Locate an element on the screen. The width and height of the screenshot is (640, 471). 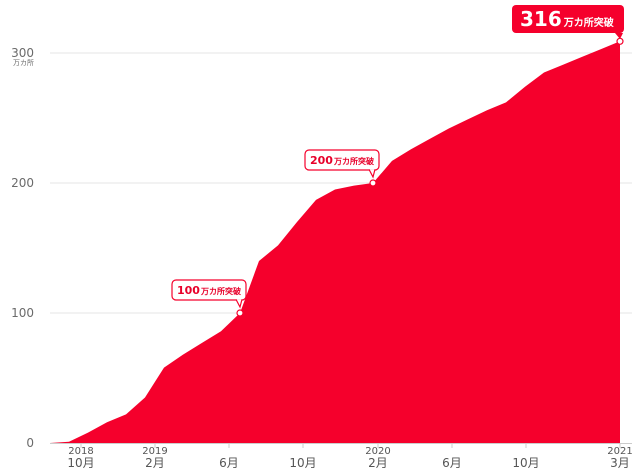
callout-text: 316 万カ所突破 is located at coordinates (567, 19).